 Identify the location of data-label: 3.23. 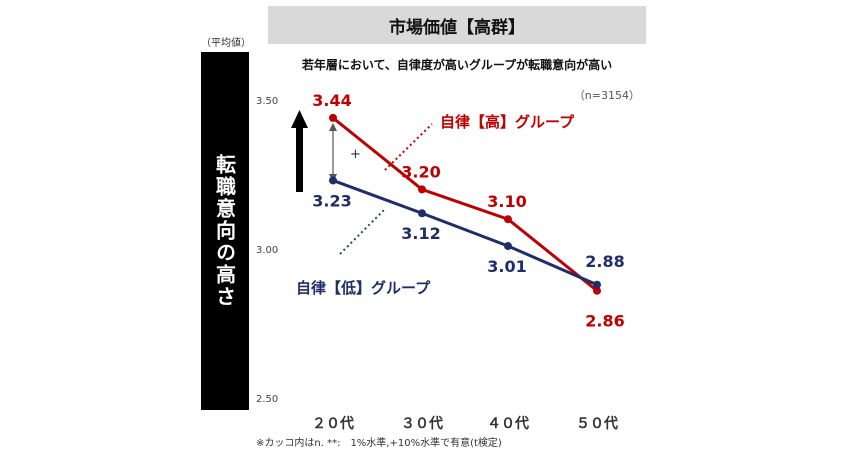
(331, 200).